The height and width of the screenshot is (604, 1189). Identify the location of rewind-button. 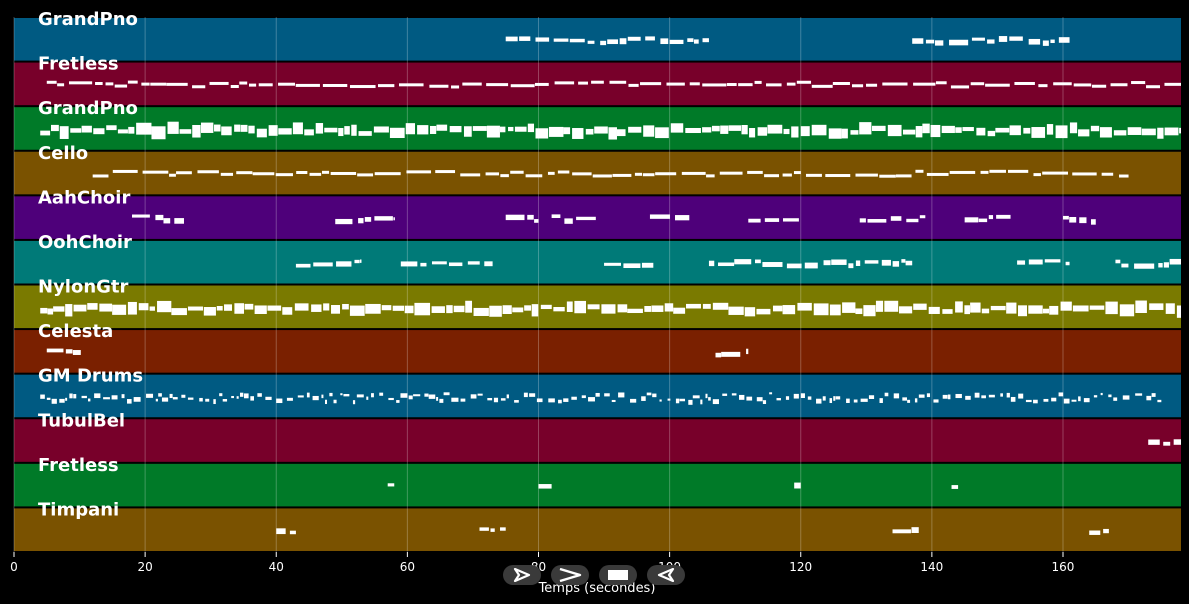
(666, 575).